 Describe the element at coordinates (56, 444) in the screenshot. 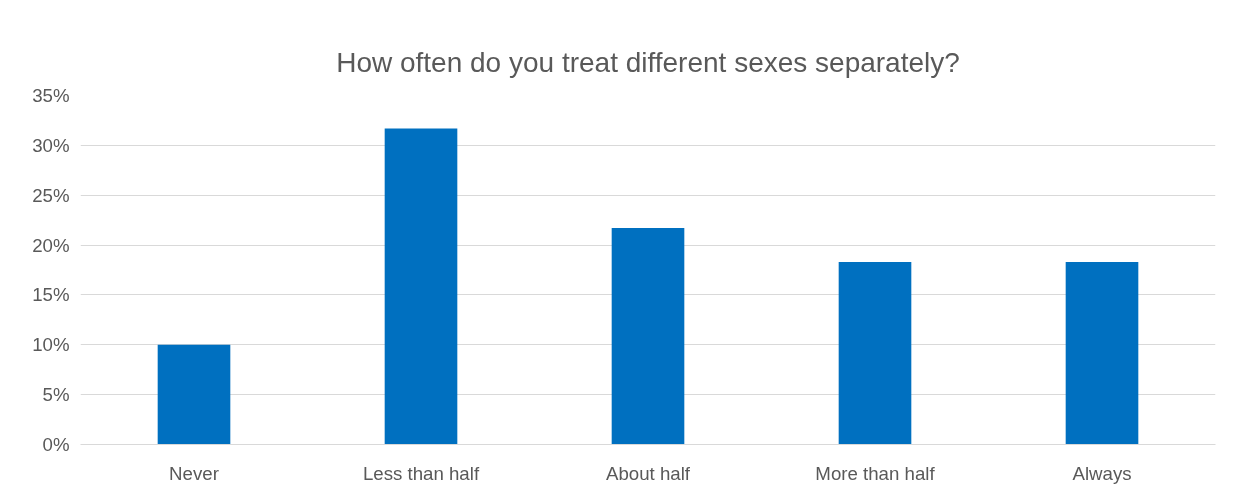

I see `y-tick-label: 0%` at that location.